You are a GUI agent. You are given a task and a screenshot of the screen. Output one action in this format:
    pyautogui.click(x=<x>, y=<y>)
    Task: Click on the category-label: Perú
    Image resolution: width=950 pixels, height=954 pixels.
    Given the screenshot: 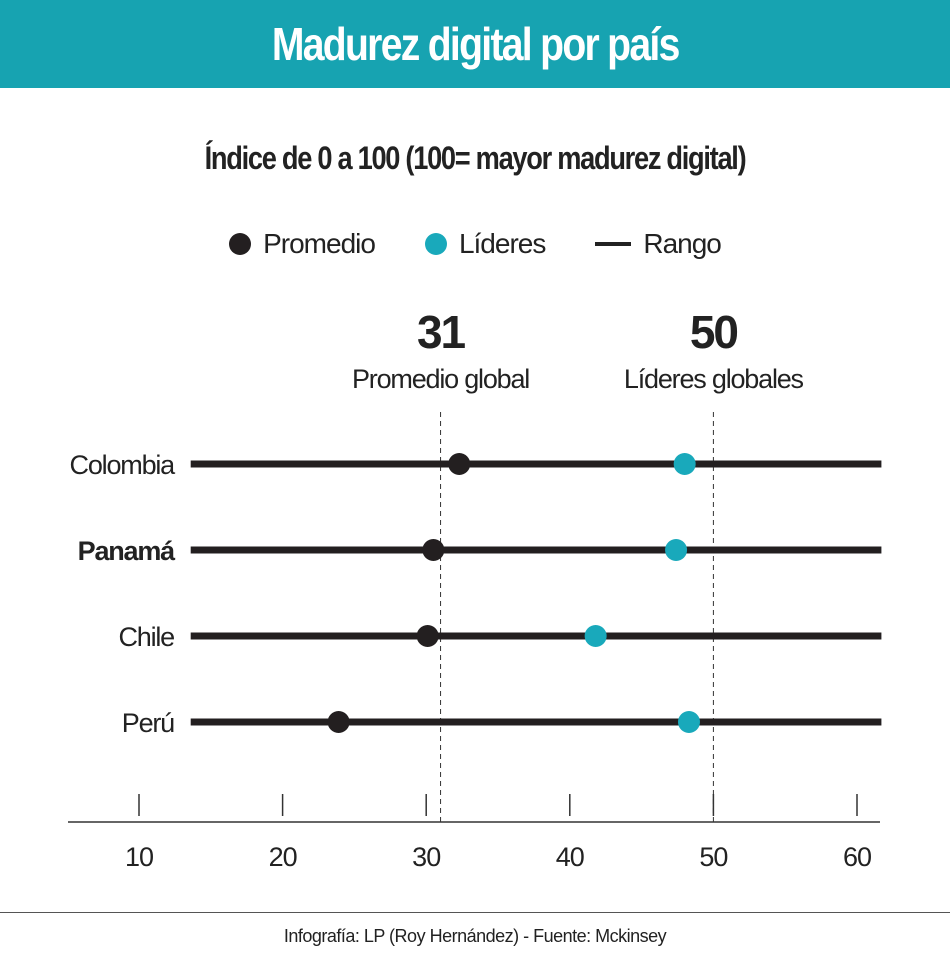 What is the action you would take?
    pyautogui.click(x=148, y=723)
    